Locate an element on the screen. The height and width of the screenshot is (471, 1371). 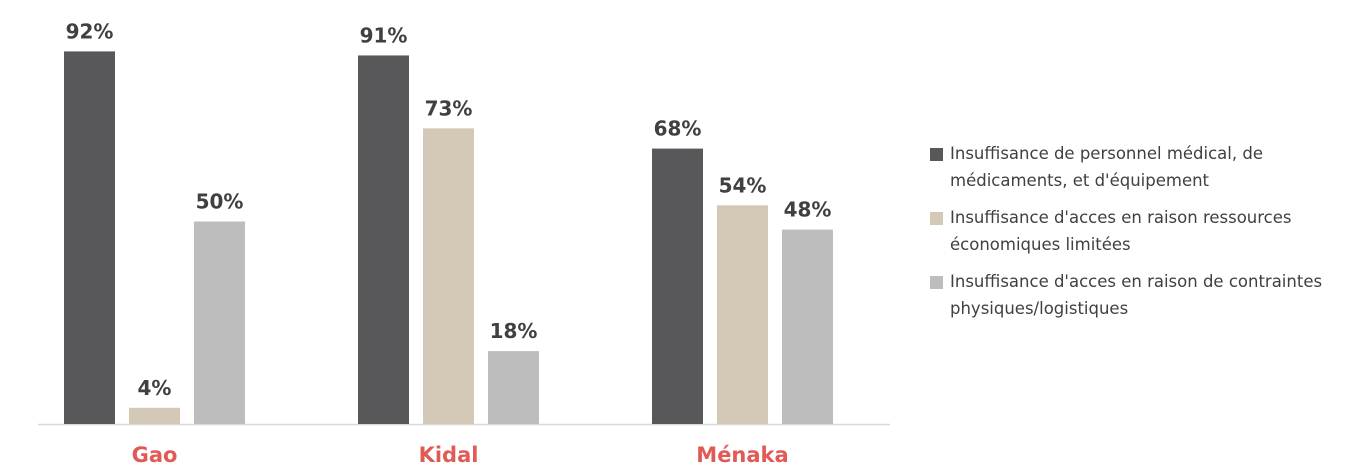
category-label-kidal: Kidal is located at coordinates (449, 455).